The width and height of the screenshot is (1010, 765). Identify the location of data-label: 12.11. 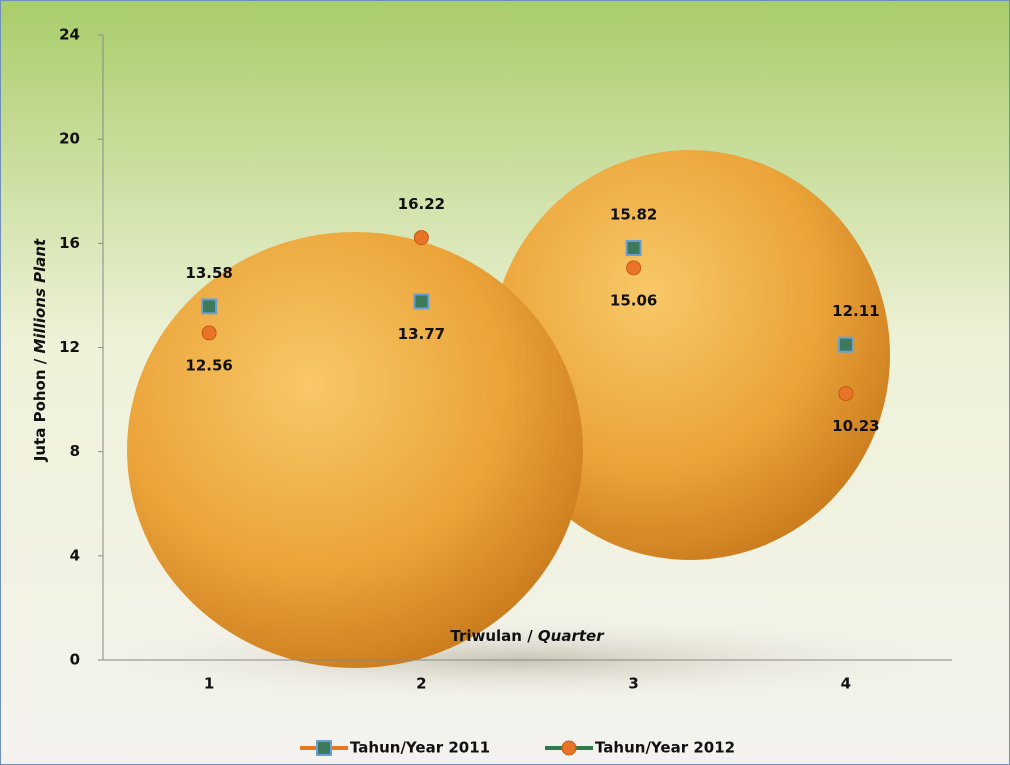
(855, 311).